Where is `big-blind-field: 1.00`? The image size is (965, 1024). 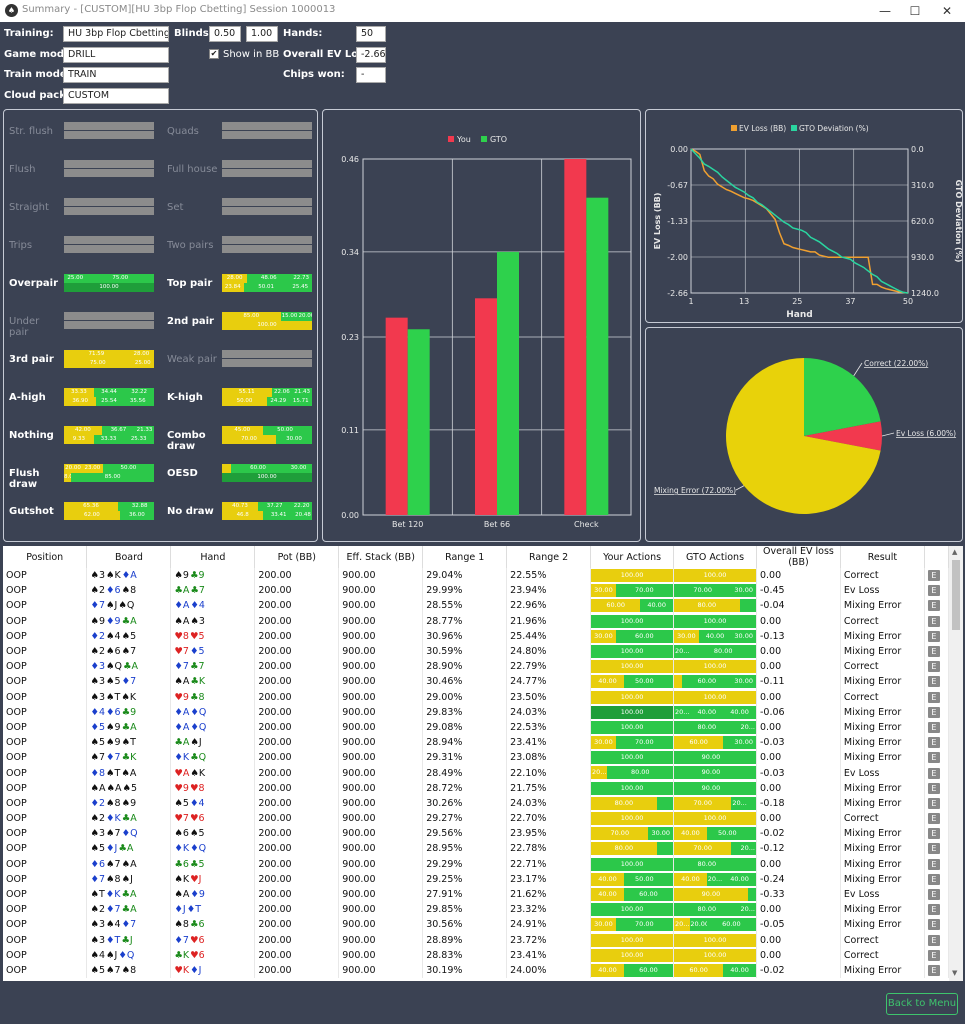
big-blind-field: 1.00 is located at coordinates (262, 34).